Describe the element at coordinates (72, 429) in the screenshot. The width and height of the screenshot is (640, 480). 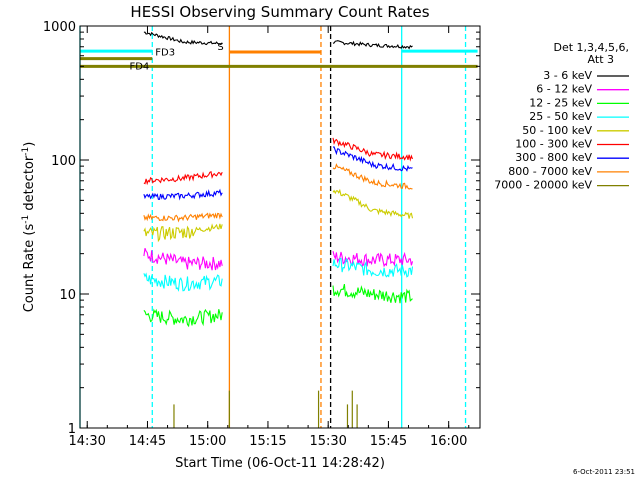
I see `y-tick-label-1: 1` at that location.